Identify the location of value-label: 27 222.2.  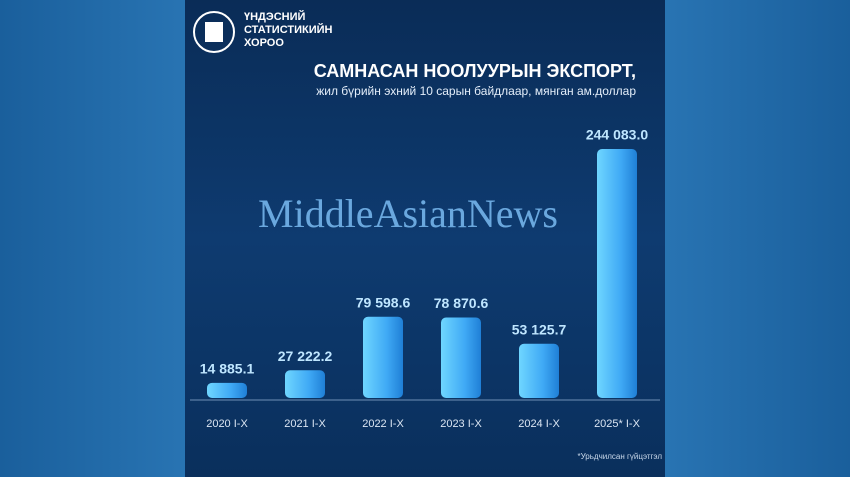
(305, 356).